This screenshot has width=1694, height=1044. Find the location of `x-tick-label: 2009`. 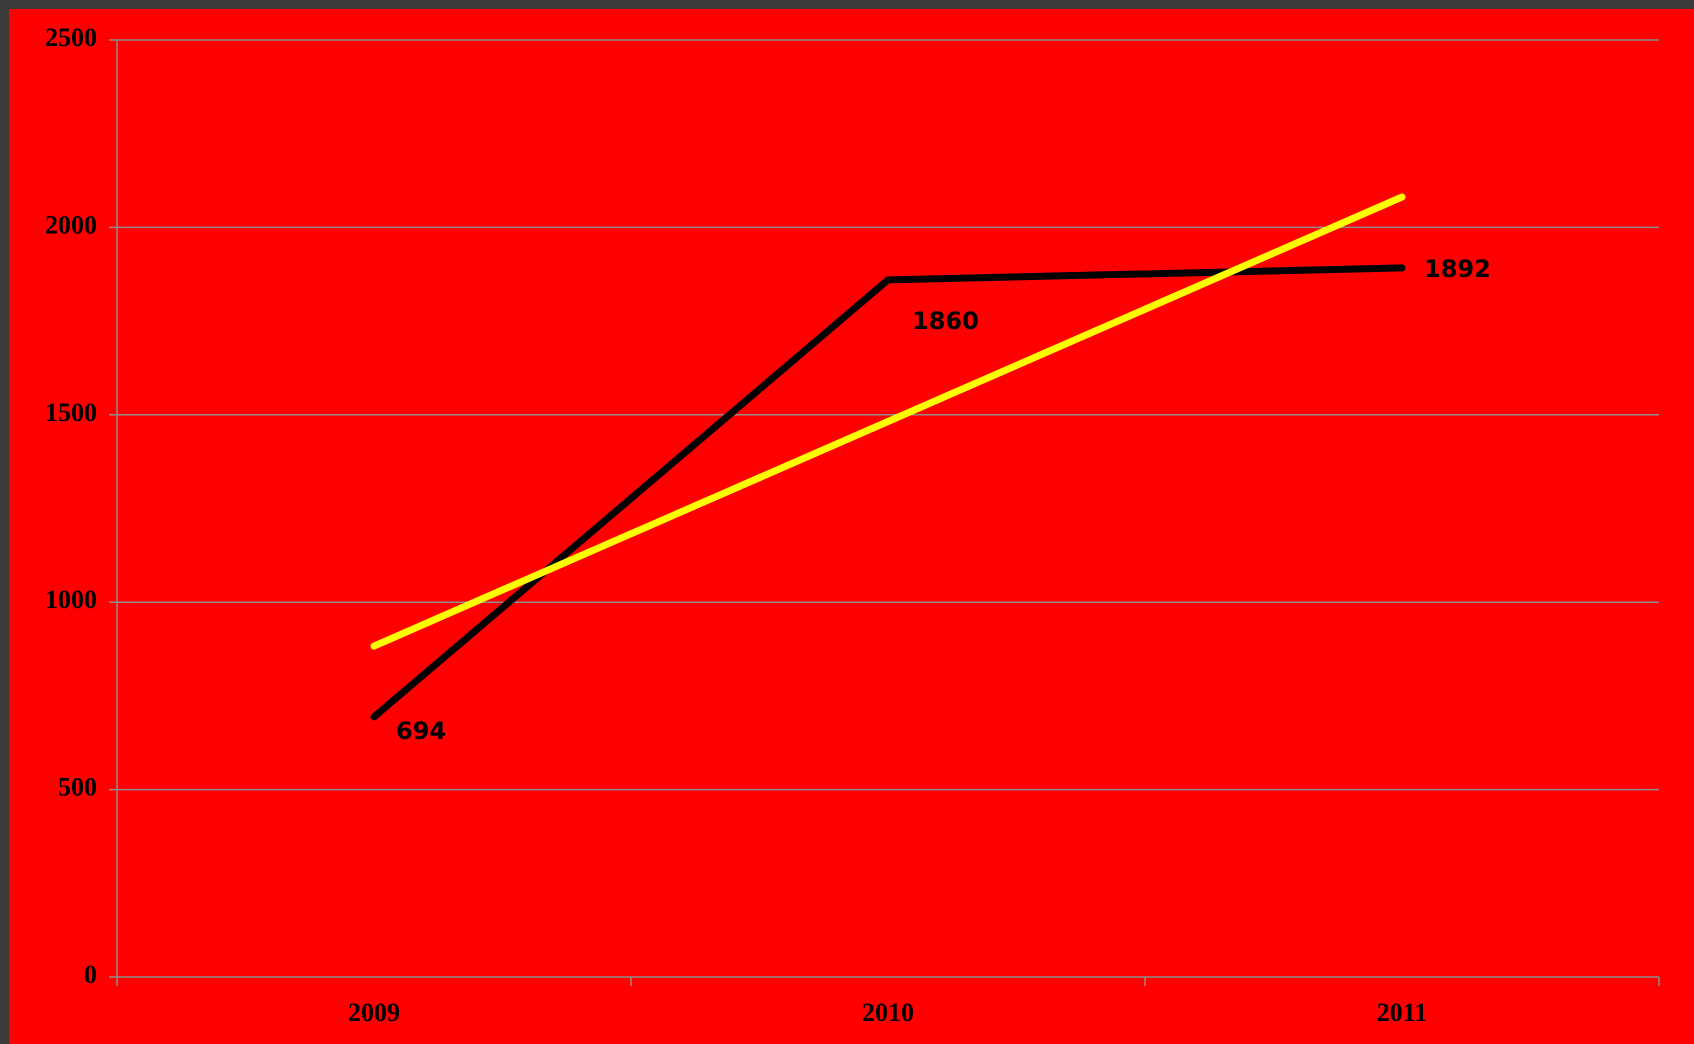

x-tick-label: 2009 is located at coordinates (374, 1012).